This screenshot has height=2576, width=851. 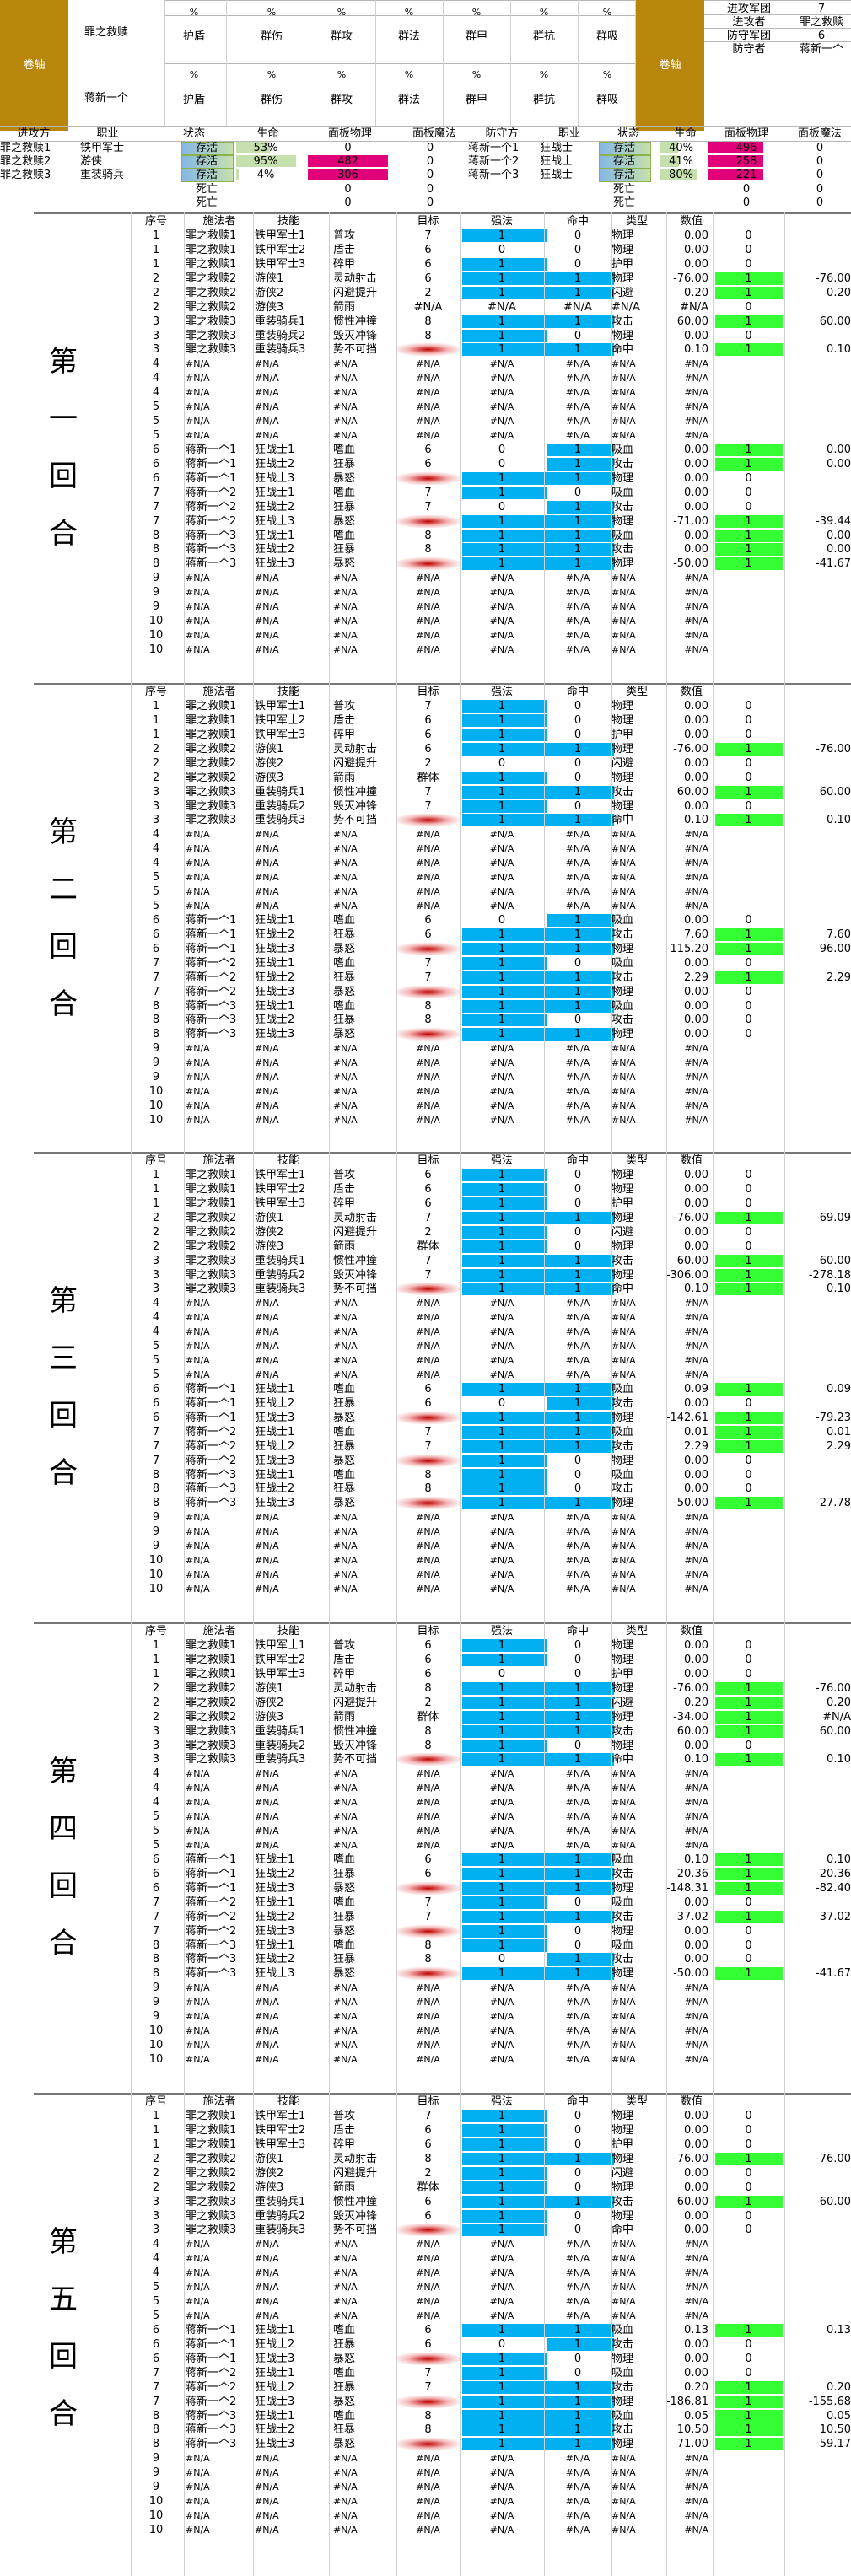 I want to click on defender-count: 6, so click(x=822, y=36).